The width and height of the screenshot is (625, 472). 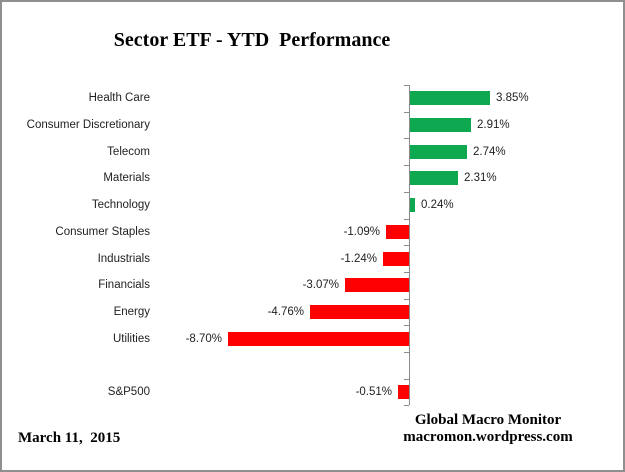 What do you see at coordinates (88, 125) in the screenshot?
I see `category-label: Consumer Discretionary` at bounding box center [88, 125].